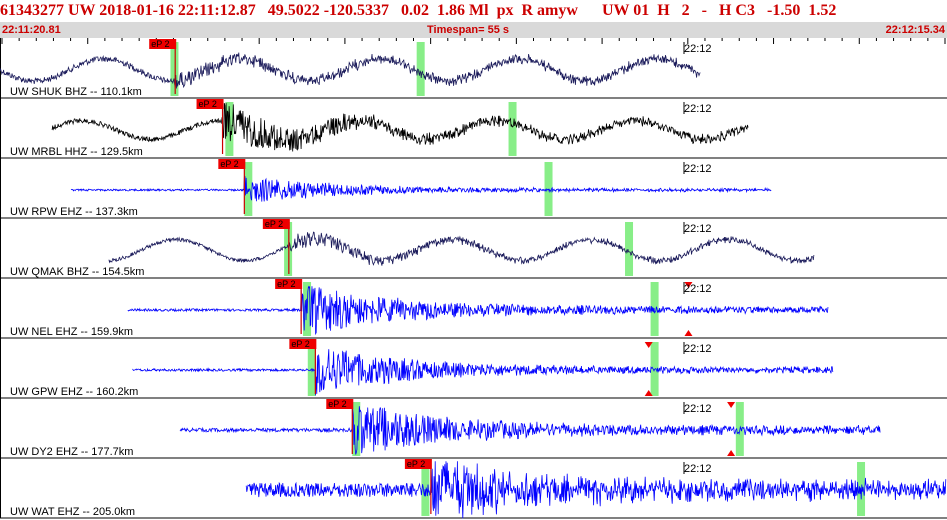  I want to click on event-date: 2018-01-16, so click(136, 10).